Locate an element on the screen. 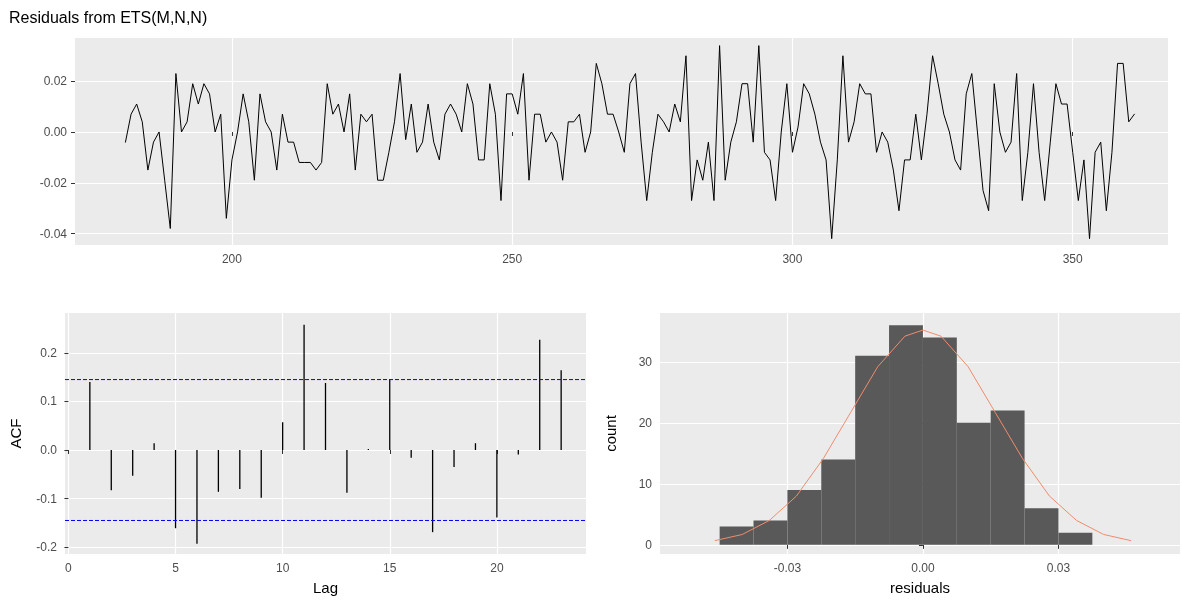 The width and height of the screenshot is (1182, 604). x-tick-label: 200 is located at coordinates (232, 259).